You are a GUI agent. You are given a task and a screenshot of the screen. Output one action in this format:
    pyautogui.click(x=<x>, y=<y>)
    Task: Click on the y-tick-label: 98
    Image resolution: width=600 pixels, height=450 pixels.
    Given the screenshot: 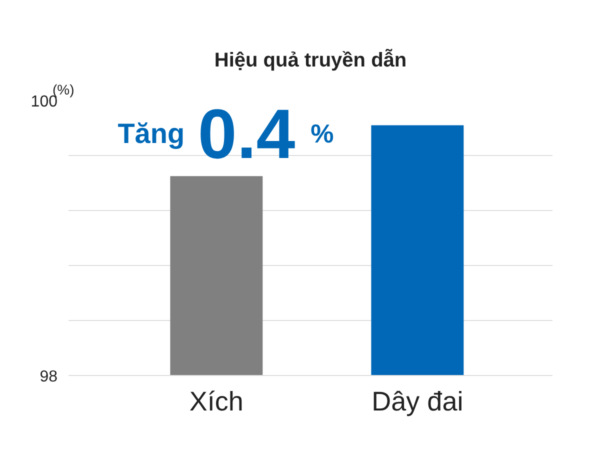 What is the action you would take?
    pyautogui.click(x=49, y=377)
    